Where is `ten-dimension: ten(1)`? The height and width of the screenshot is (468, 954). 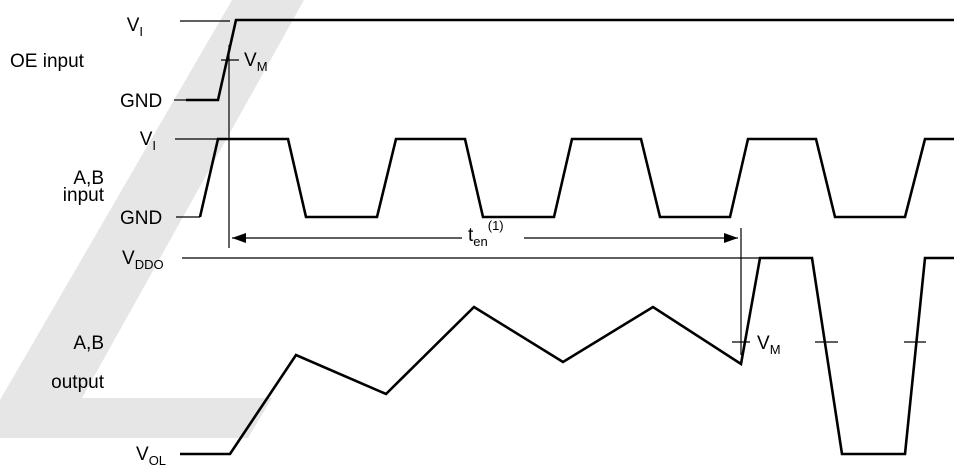 ten-dimension: ten(1) is located at coordinates (485, 233).